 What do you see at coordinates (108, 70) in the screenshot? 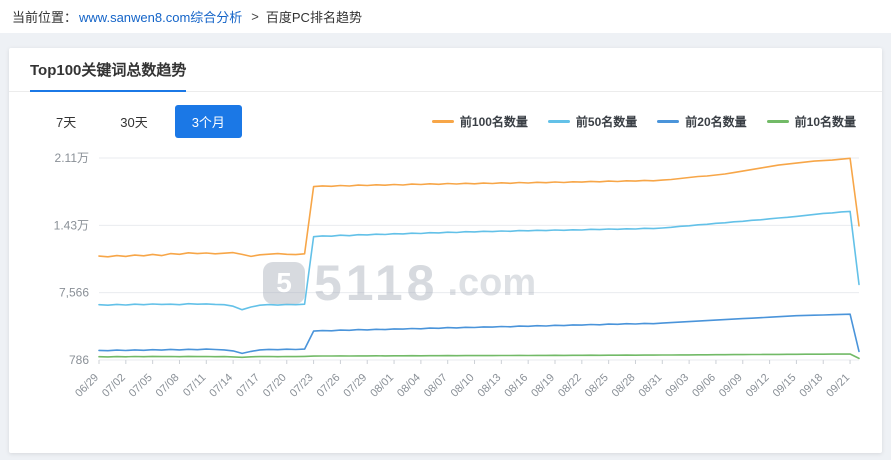
I see `page-title: Top100关键词总数趋势` at bounding box center [108, 70].